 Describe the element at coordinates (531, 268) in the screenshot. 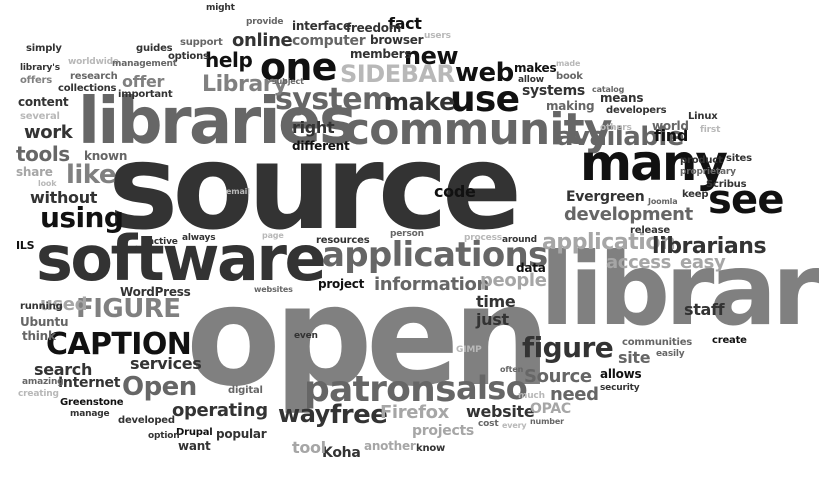

I see `word-data: data` at that location.